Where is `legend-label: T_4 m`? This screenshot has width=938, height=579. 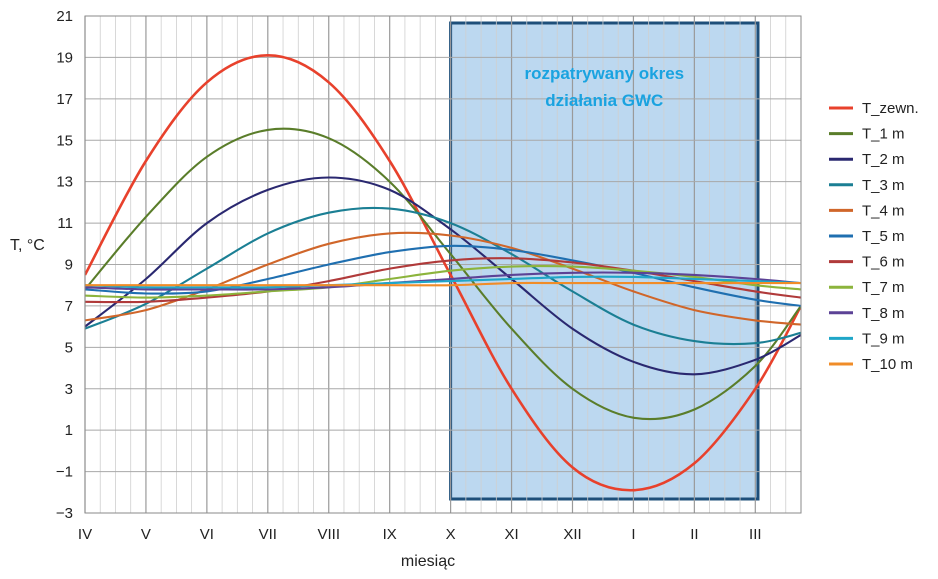
legend-label: T_4 m is located at coordinates (883, 210).